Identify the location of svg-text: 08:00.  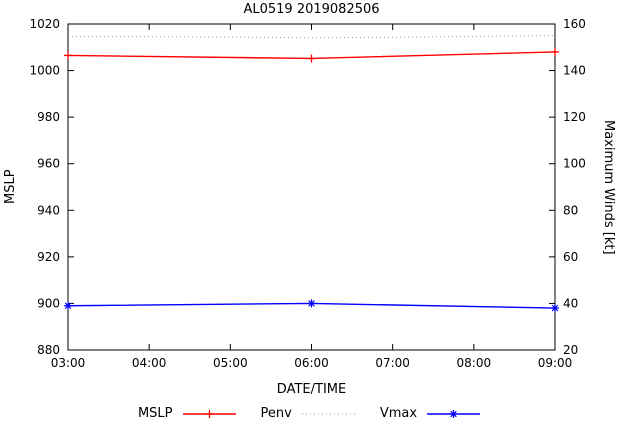
(474, 363).